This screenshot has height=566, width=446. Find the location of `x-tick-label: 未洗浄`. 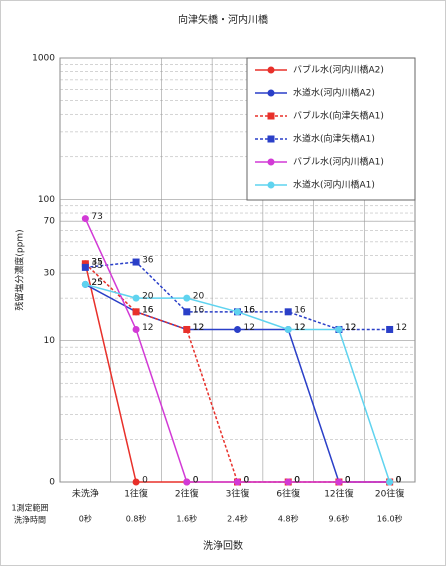

x-tick-label: 未洗浄 is located at coordinates (85, 494).